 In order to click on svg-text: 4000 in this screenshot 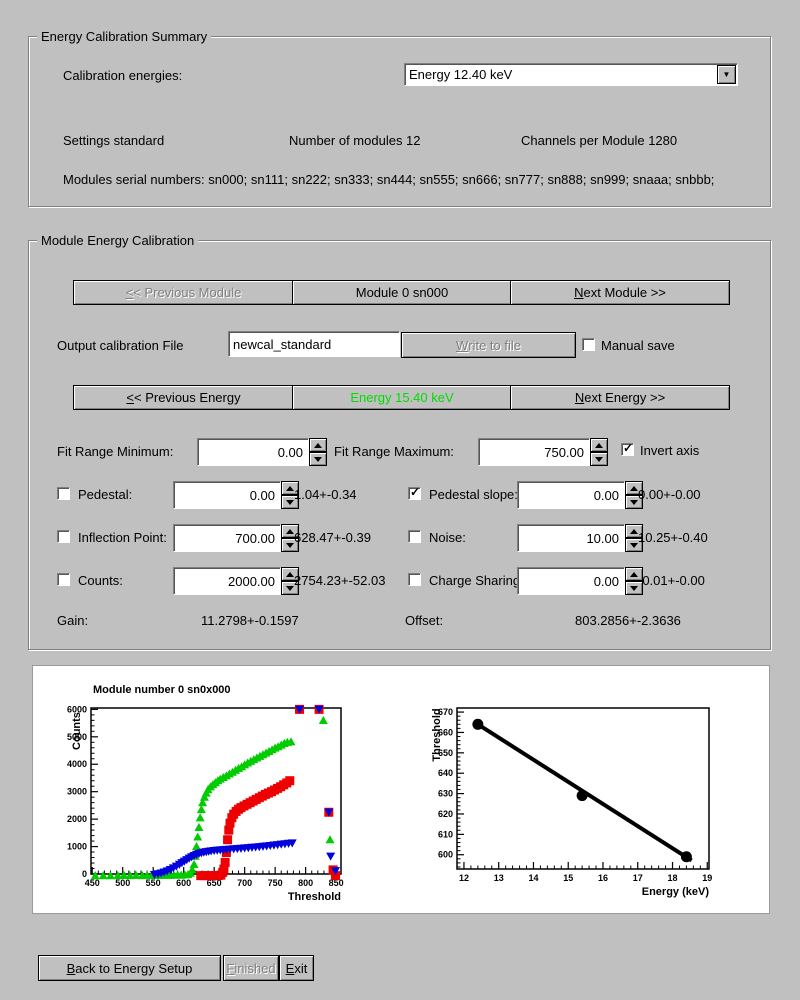, I will do `click(77, 764)`.